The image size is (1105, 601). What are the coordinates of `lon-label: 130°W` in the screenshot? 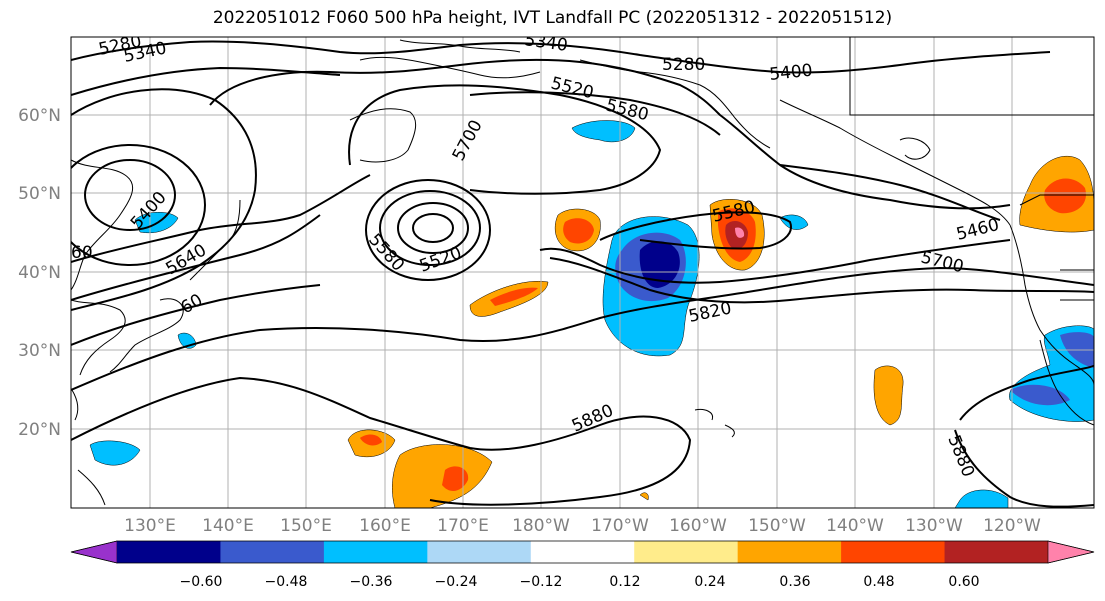 It's located at (934, 526).